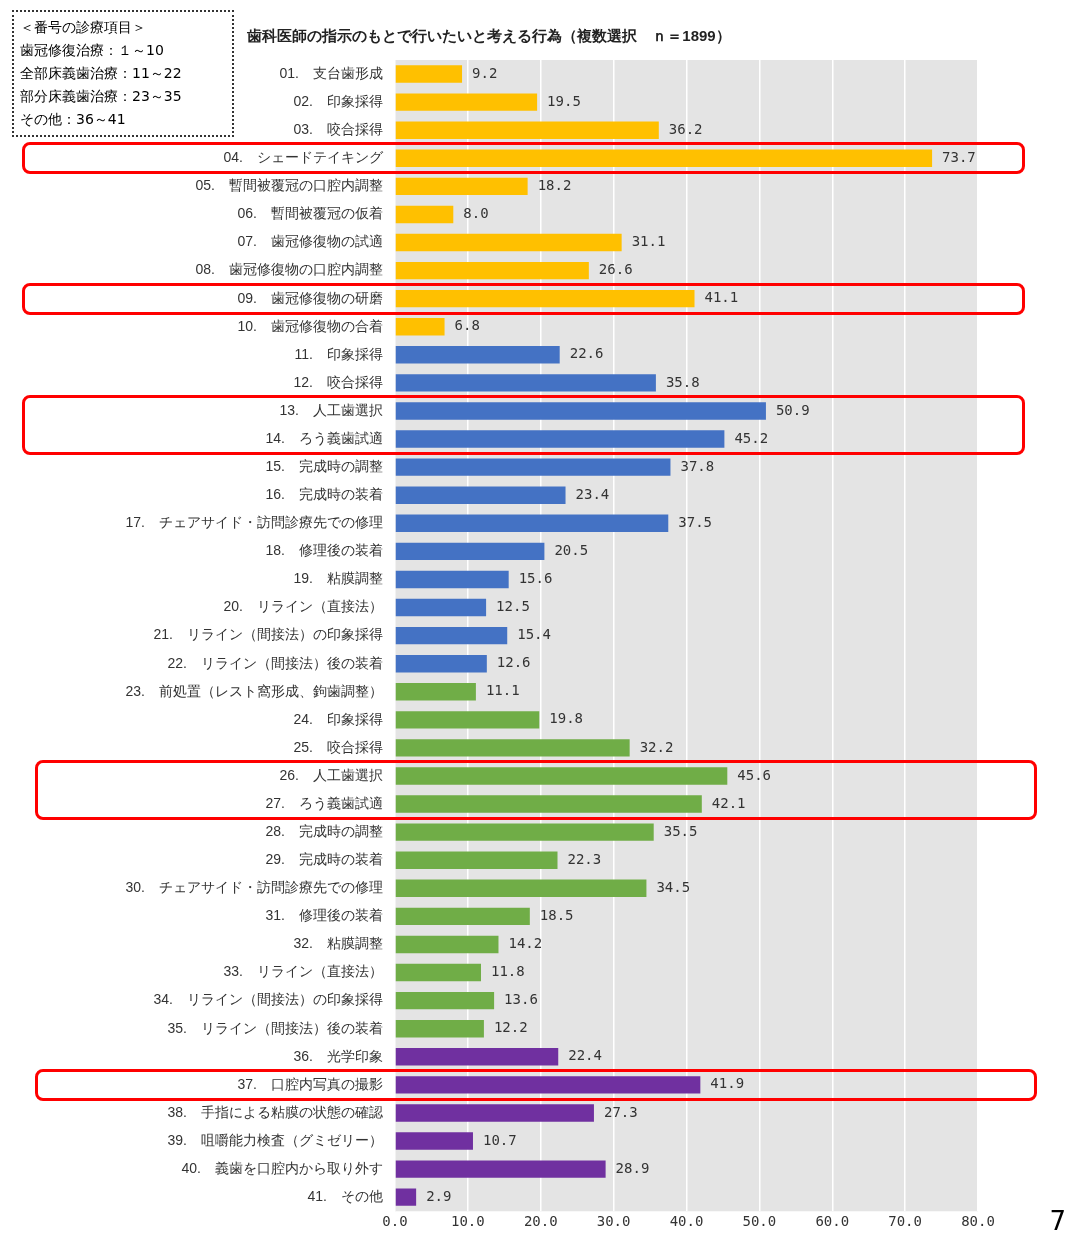  Describe the element at coordinates (331, 774) in the screenshot. I see `y-tick-label: 26. 人工歯選択` at that location.